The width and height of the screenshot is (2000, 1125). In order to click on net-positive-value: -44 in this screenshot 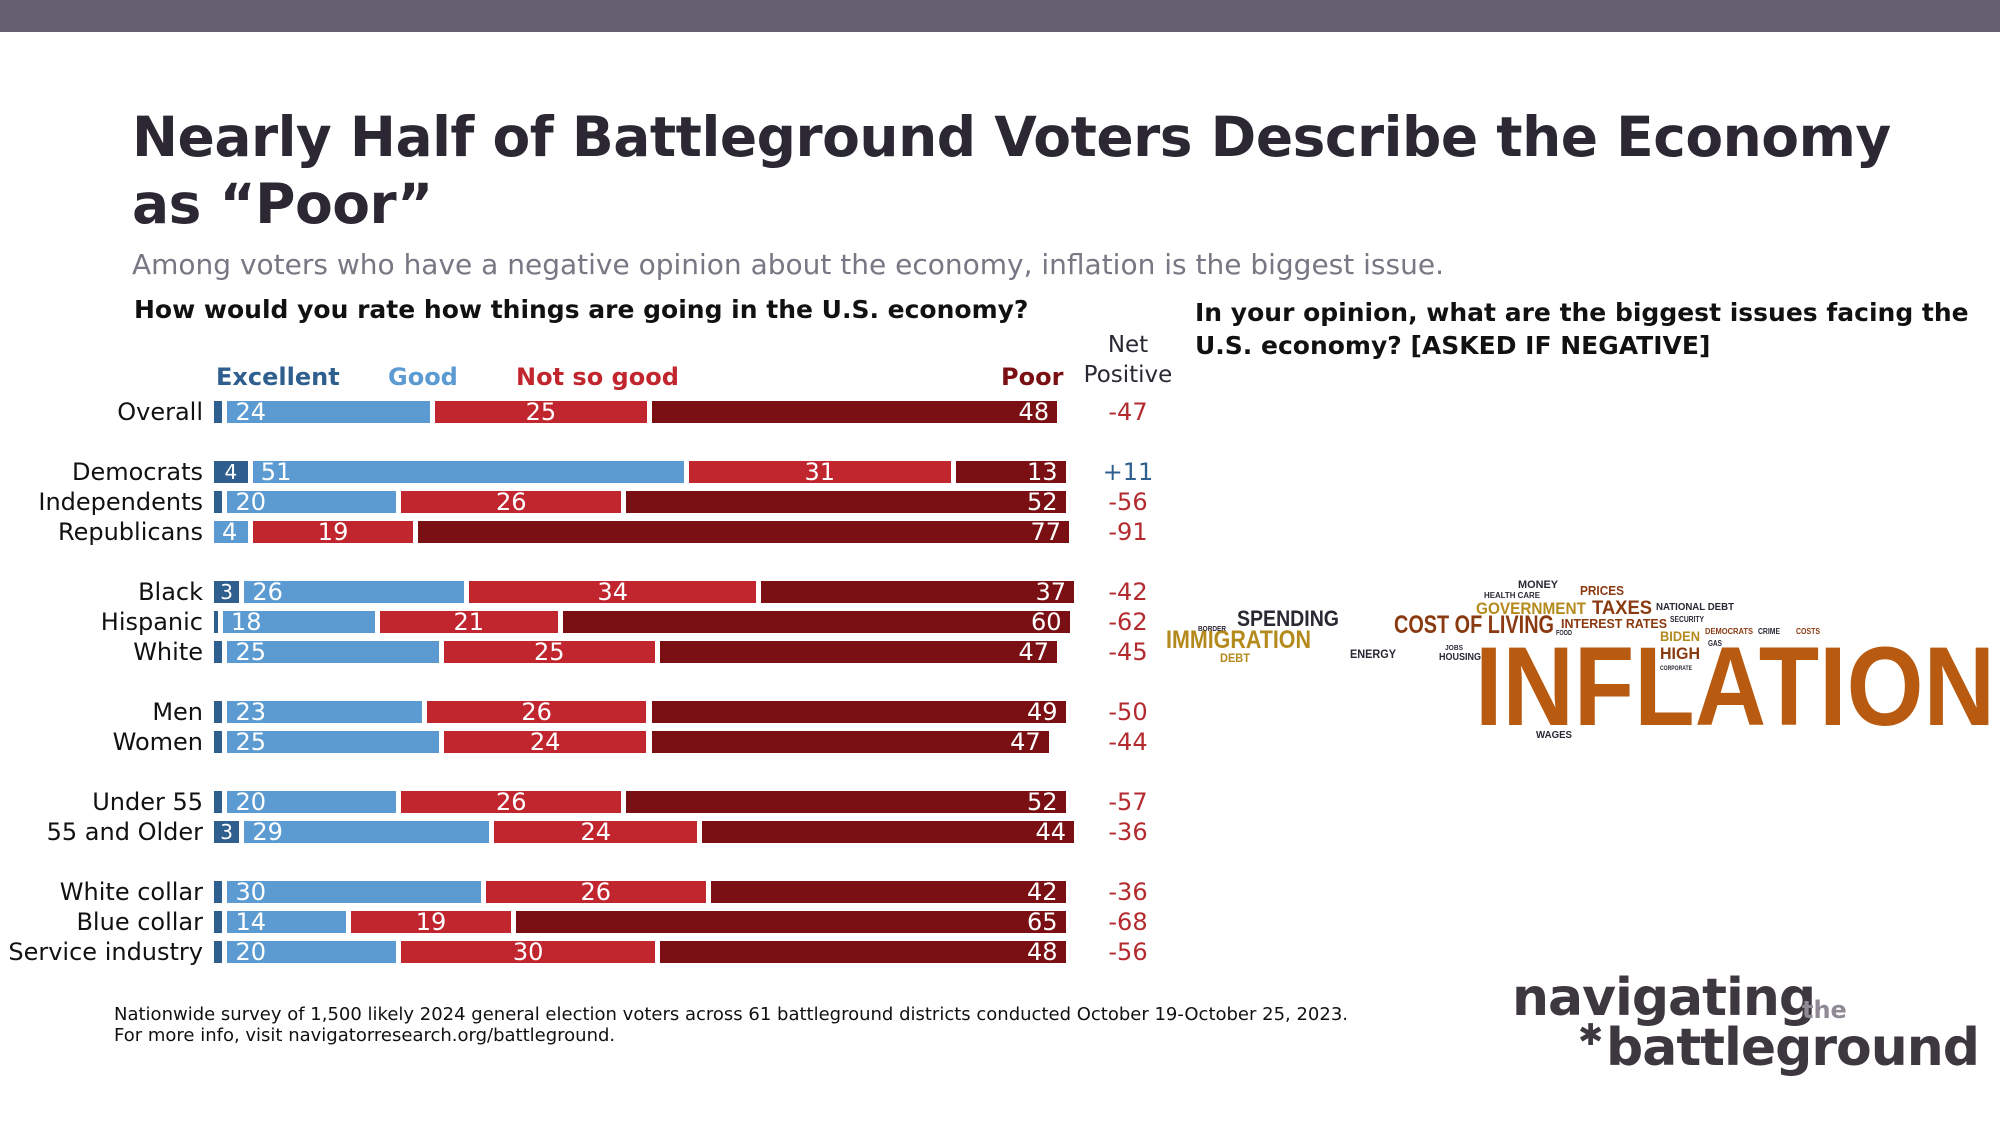, I will do `click(1128, 742)`.